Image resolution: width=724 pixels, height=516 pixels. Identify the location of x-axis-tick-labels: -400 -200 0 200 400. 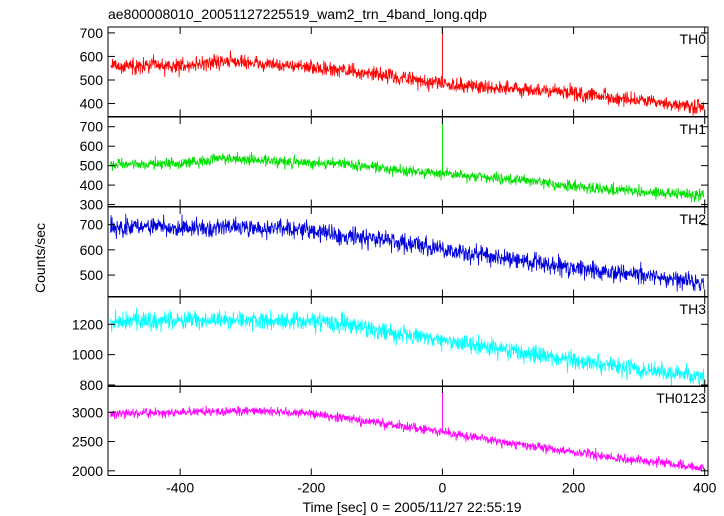
(441, 488).